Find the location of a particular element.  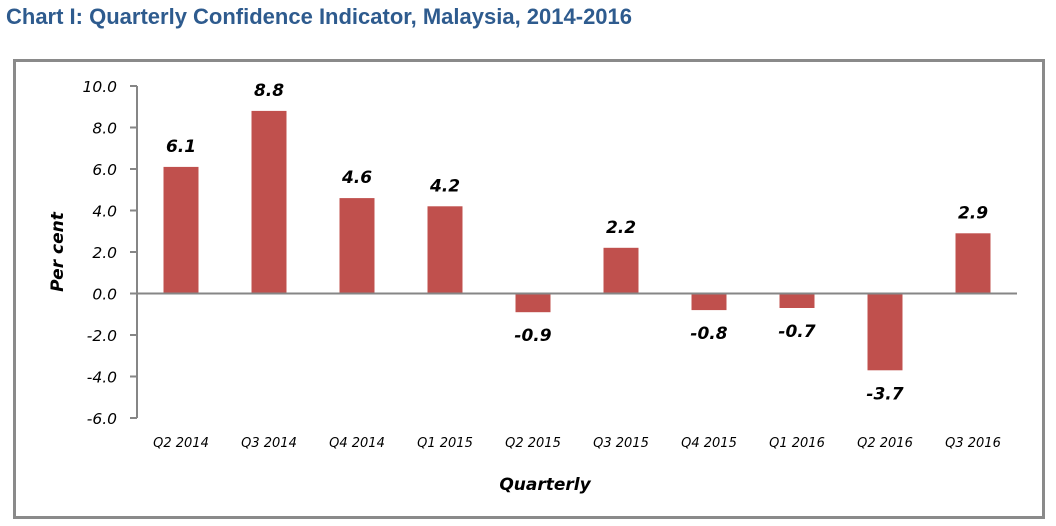

data-label: 6.1 is located at coordinates (181, 147).